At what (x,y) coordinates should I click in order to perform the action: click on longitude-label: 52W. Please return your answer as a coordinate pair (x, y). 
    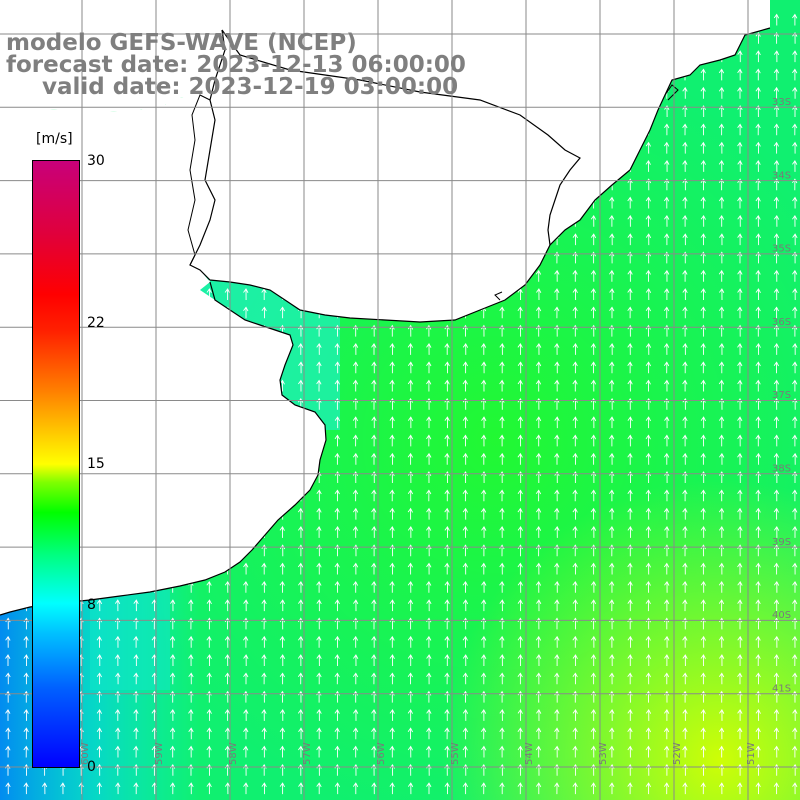
    Looking at the image, I should click on (677, 753).